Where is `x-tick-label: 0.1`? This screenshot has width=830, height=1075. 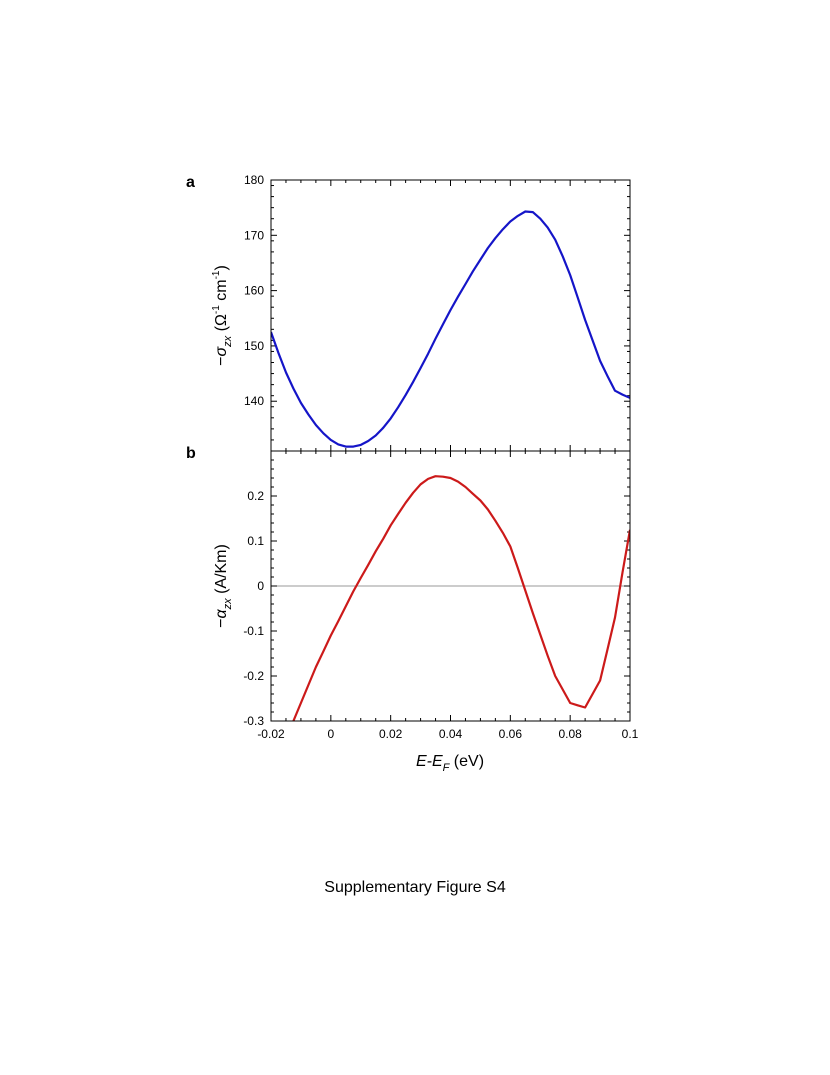 x-tick-label: 0.1 is located at coordinates (630, 734).